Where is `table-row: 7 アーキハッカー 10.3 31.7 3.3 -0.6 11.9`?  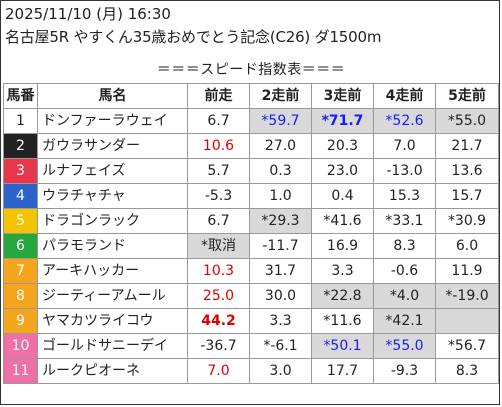 table-row: 7 アーキハッカー 10.3 31.7 3.3 -0.6 11.9 is located at coordinates (251, 271).